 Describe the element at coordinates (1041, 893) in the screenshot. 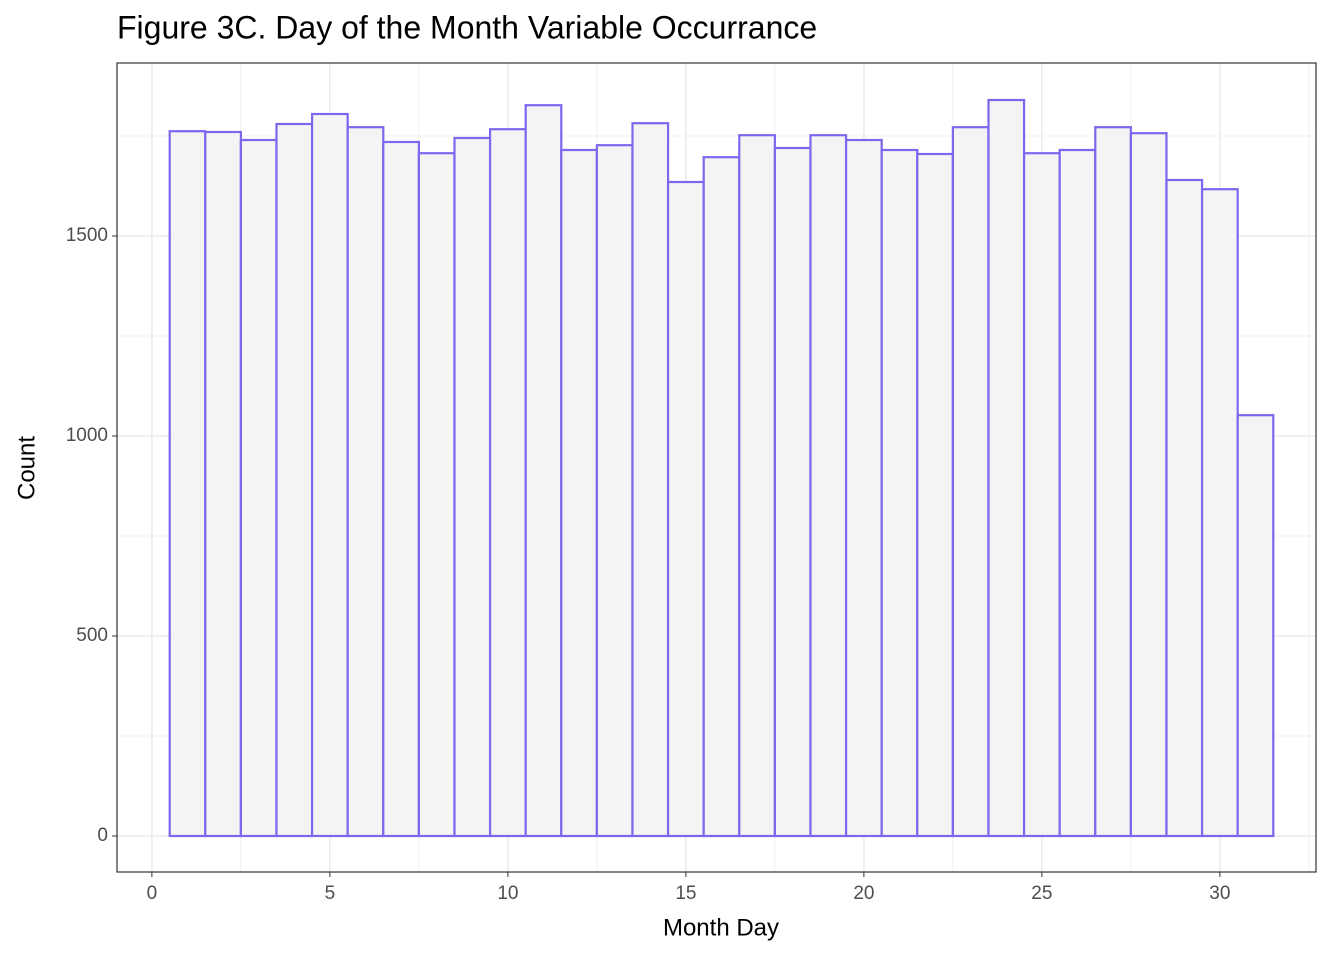

I see `x-tick-label: 25` at that location.